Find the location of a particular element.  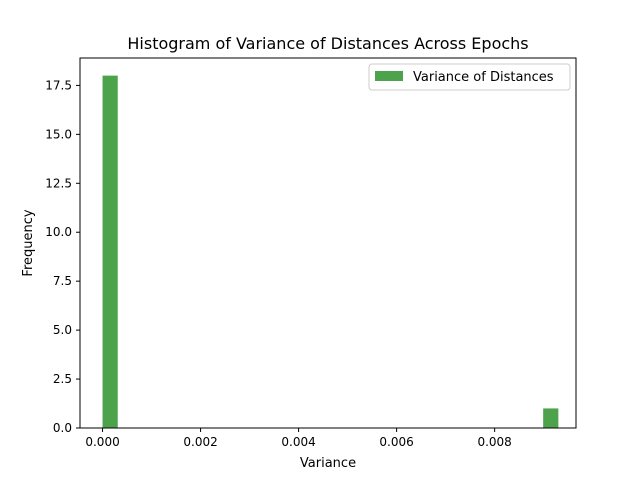

x-tick-label-0: 0.000 is located at coordinates (102, 442).